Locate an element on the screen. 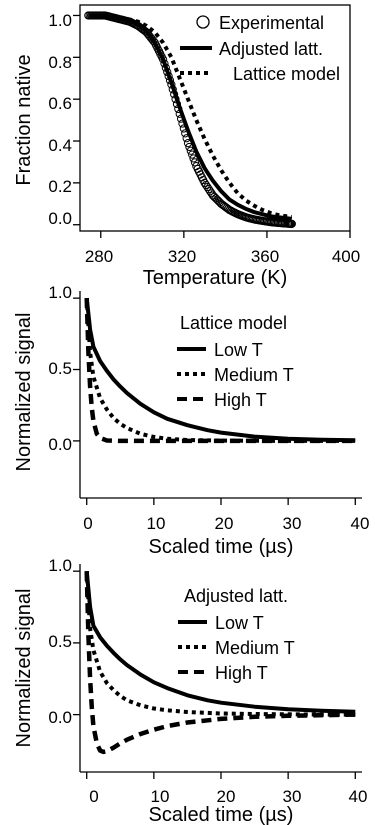  y-tick-label: 0.6 is located at coordinates (60, 103).